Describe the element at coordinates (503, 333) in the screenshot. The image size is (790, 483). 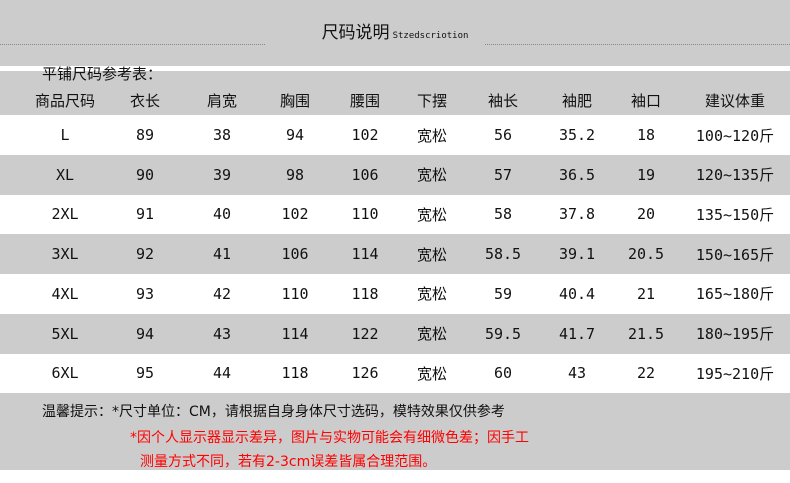
I see `table-cell: 59.5` at that location.